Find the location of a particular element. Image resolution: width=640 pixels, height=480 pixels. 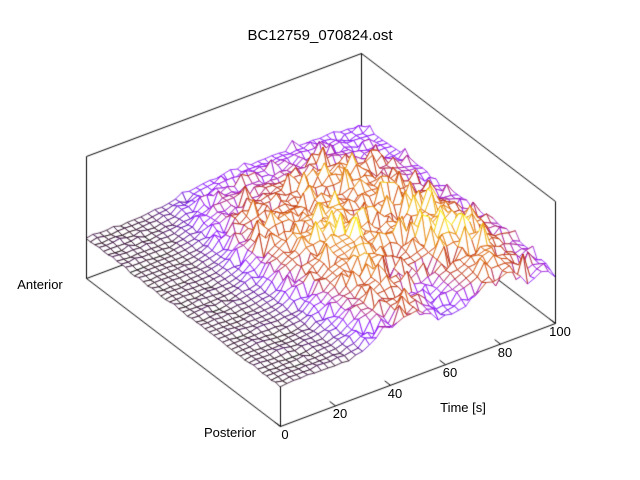

x-tick-label: 0 is located at coordinates (285, 434).